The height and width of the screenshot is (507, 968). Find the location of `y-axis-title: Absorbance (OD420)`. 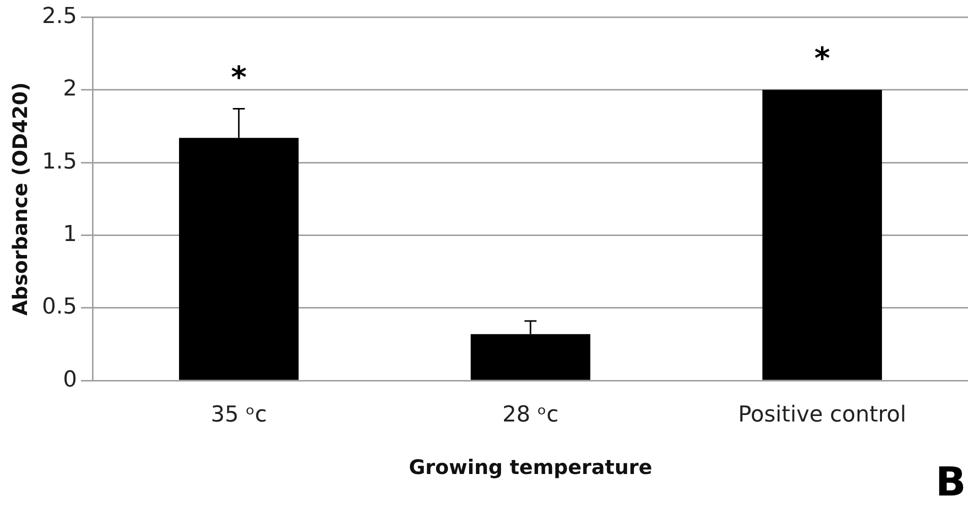

y-axis-title: Absorbance (OD420) is located at coordinates (20, 199).